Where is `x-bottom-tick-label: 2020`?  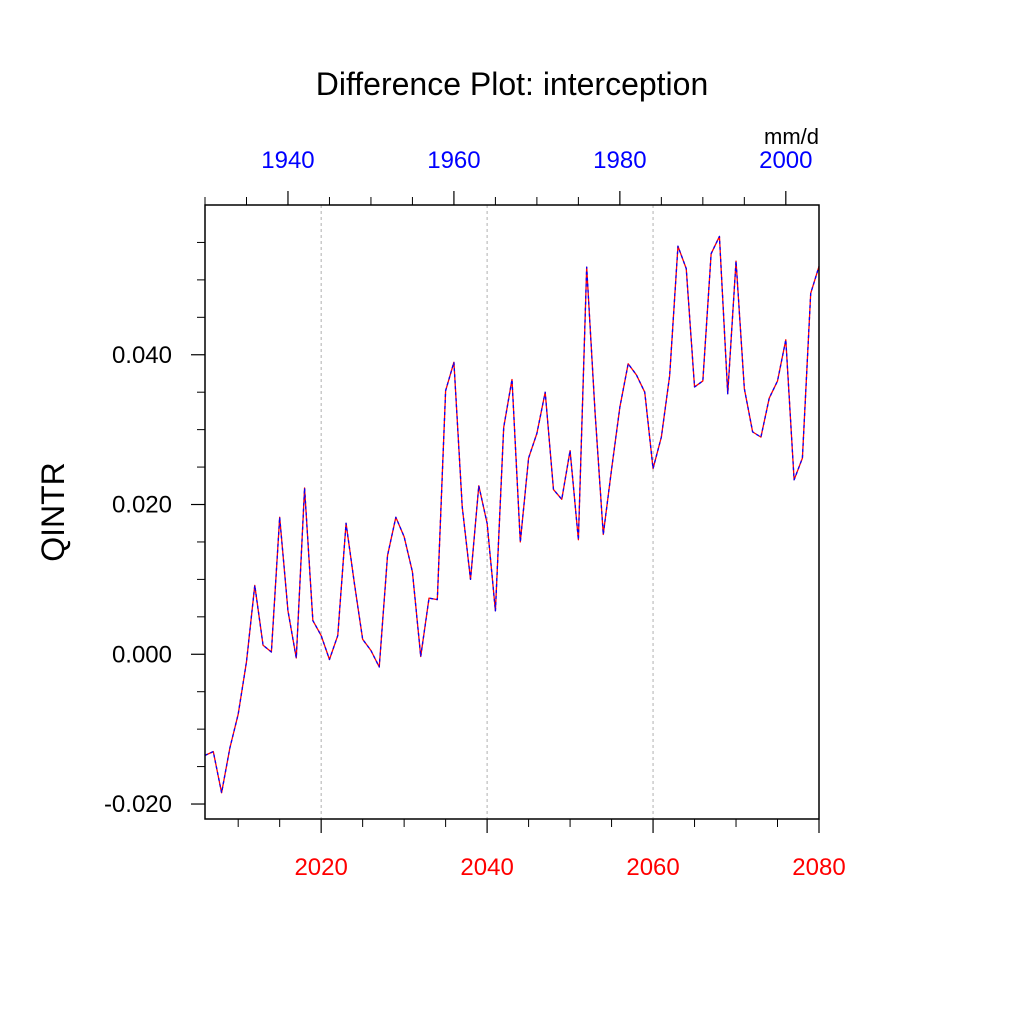 x-bottom-tick-label: 2020 is located at coordinates (320, 867).